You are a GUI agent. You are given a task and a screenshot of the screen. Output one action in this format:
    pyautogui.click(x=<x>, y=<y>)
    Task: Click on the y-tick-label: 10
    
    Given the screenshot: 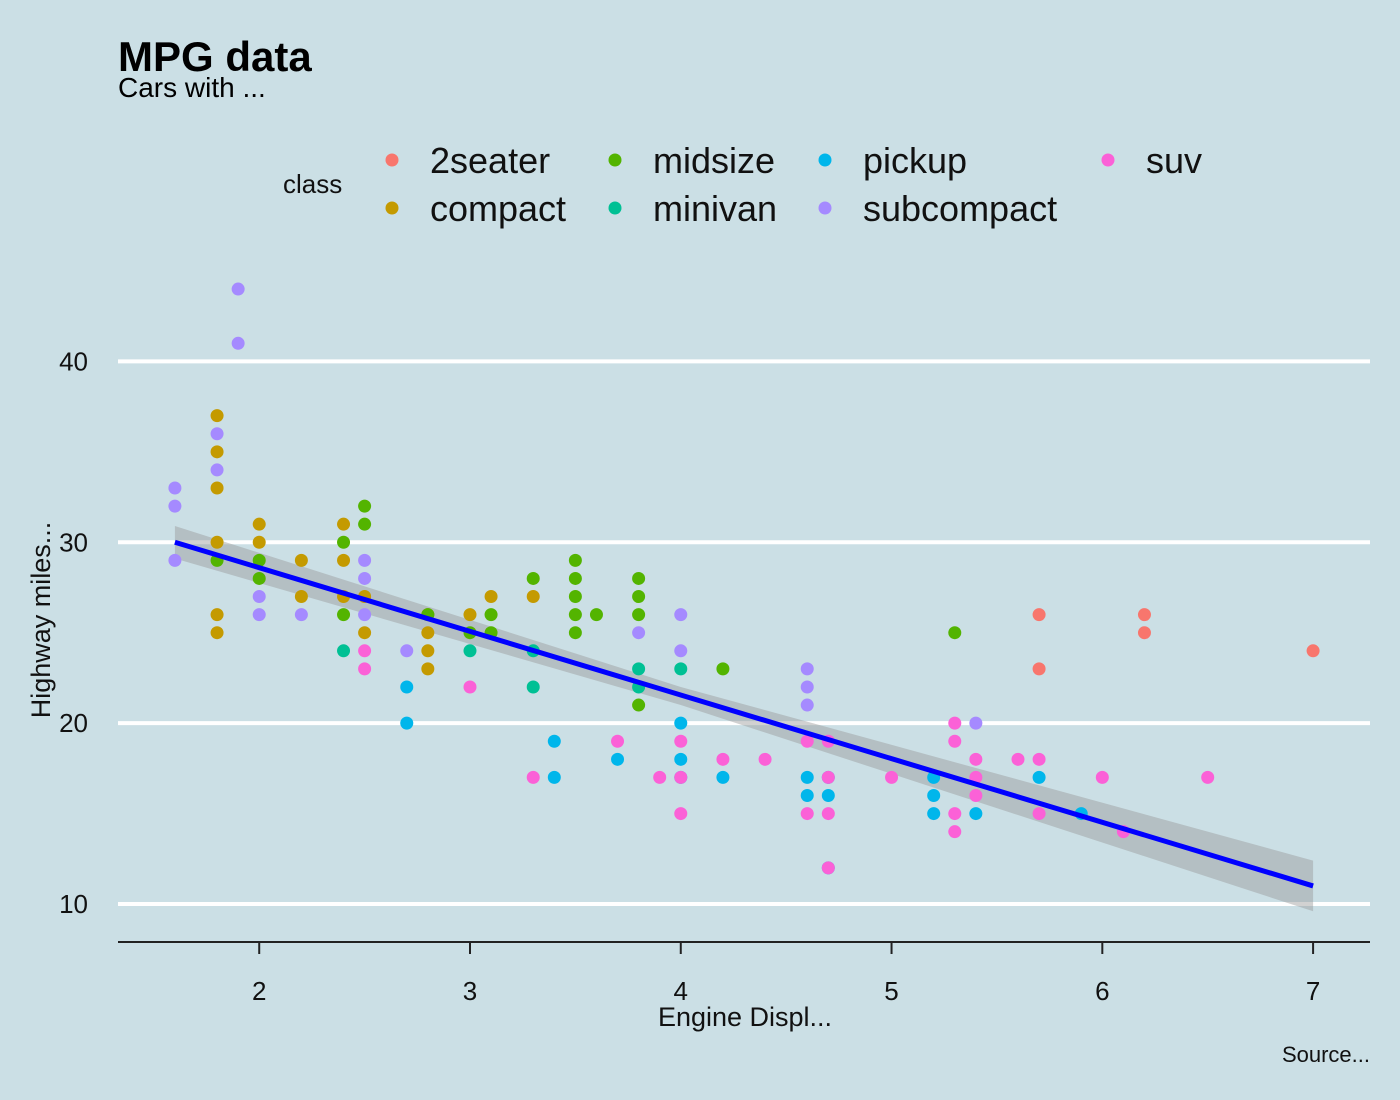 What is the action you would take?
    pyautogui.click(x=73, y=904)
    